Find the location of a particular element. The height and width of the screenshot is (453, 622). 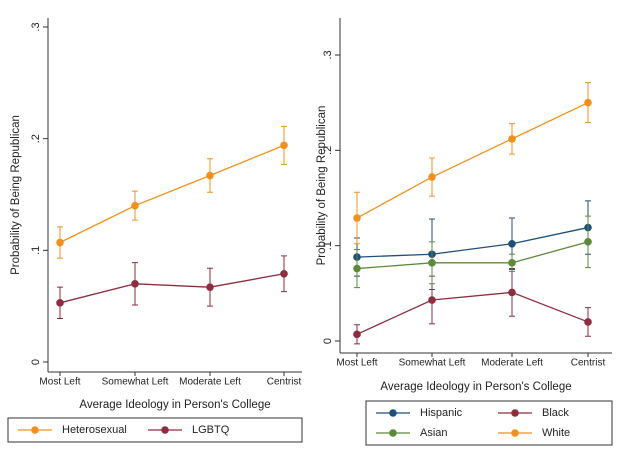

legend-label: LGBTQ is located at coordinates (211, 430).